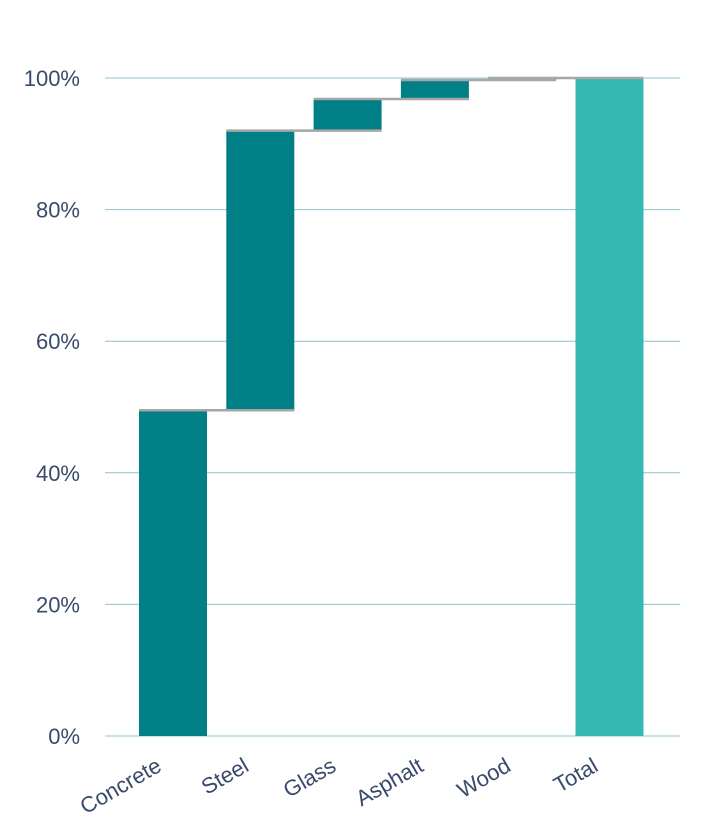 The image size is (710, 835). What do you see at coordinates (64, 736) in the screenshot?
I see `y-tick-label: 0%` at bounding box center [64, 736].